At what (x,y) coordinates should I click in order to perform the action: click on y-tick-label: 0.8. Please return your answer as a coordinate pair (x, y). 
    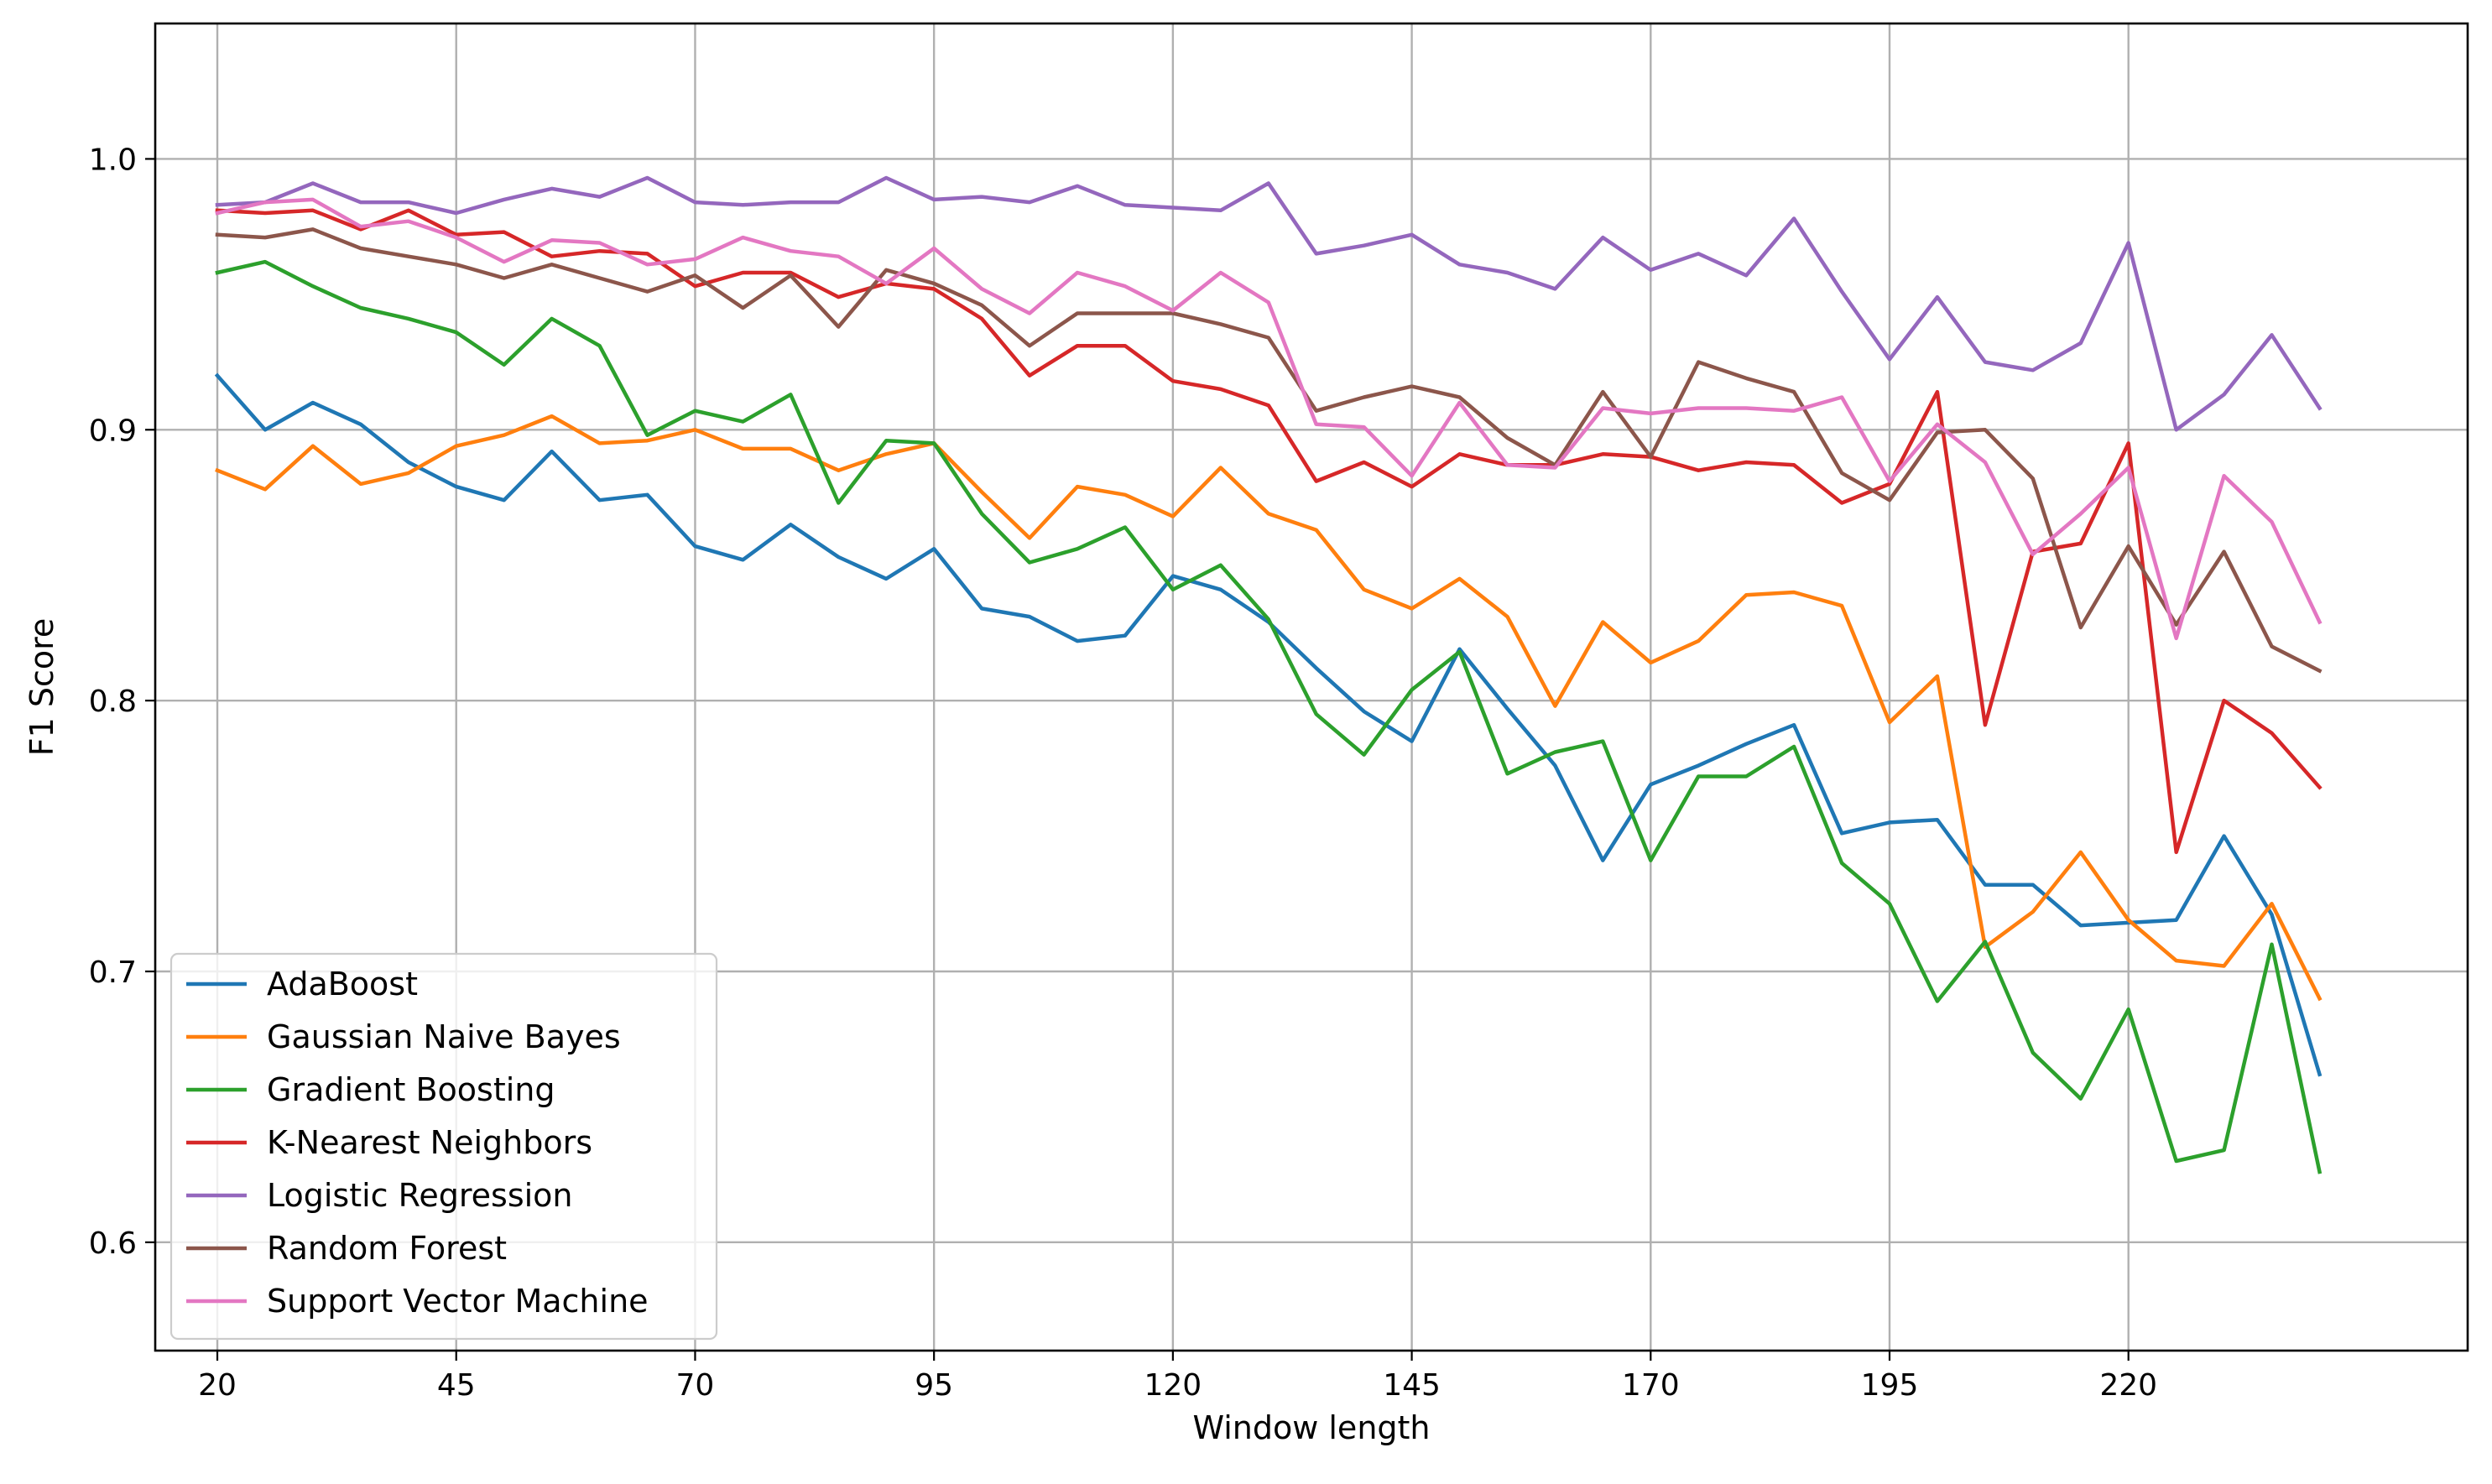
    Looking at the image, I should click on (113, 702).